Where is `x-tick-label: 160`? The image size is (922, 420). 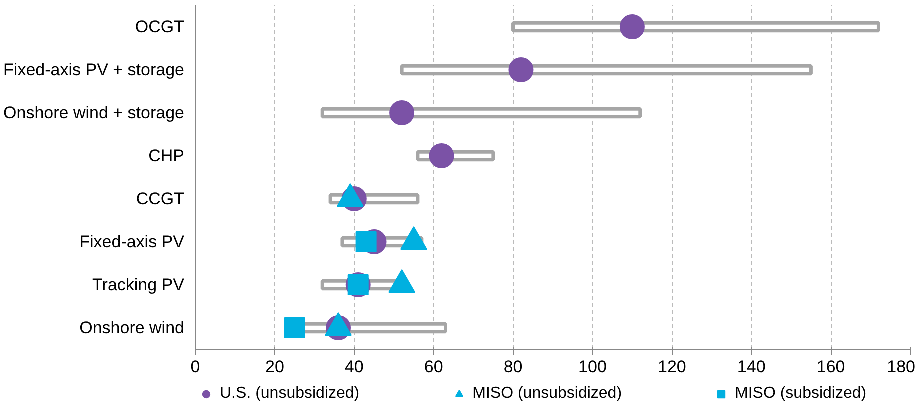 x-tick-label: 160 is located at coordinates (831, 367).